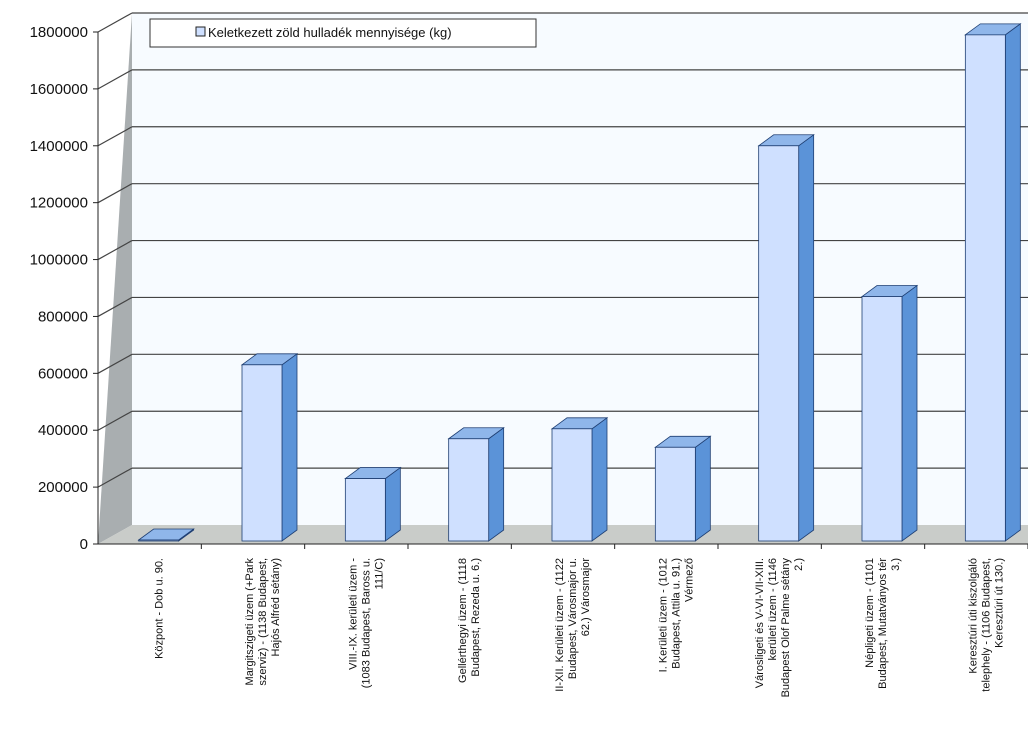 The width and height of the screenshot is (1028, 742). What do you see at coordinates (84, 544) in the screenshot?
I see `y-tick-label: 0` at bounding box center [84, 544].